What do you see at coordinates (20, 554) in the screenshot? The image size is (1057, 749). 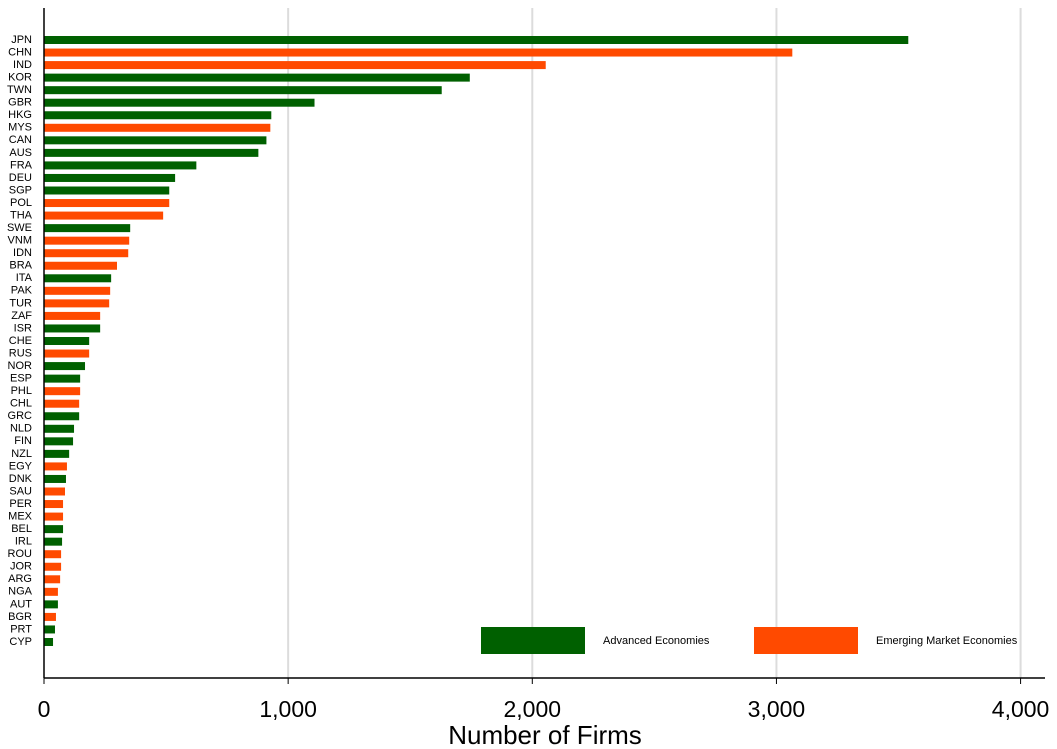 I see `y-tick-label: ROU` at bounding box center [20, 554].